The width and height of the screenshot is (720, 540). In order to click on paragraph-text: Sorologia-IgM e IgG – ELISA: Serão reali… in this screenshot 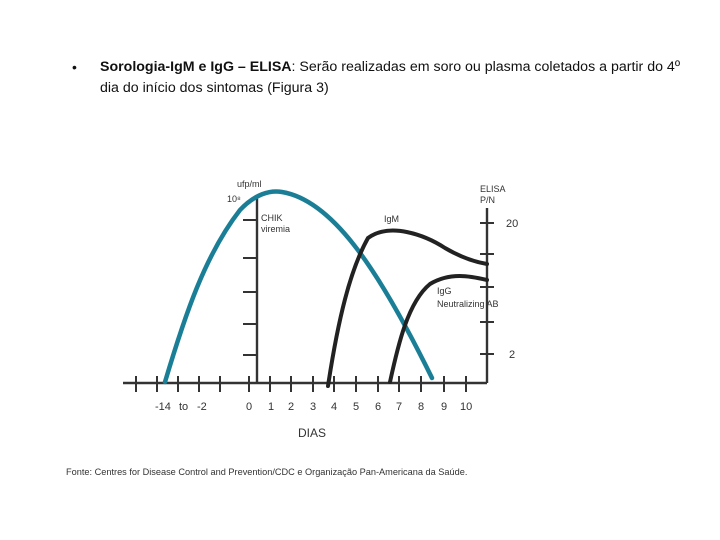, I will do `click(400, 78)`.